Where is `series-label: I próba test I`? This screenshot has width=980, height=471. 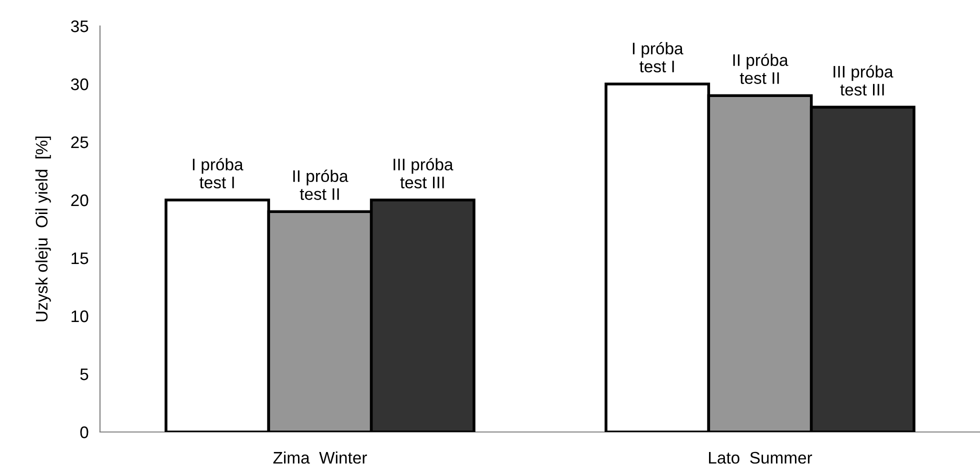
series-label: I próba test I is located at coordinates (218, 173).